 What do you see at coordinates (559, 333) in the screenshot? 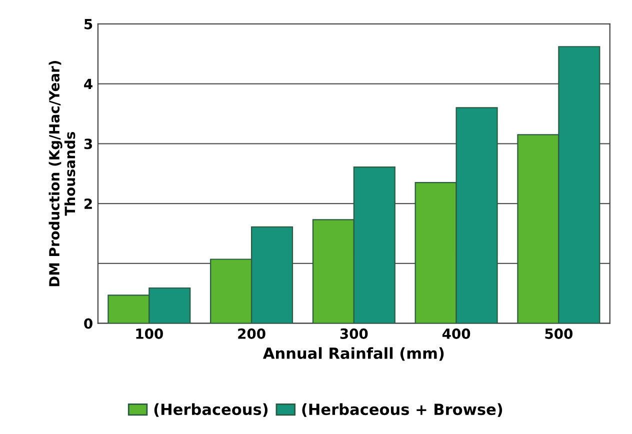
I see `x-tick-label: 500` at bounding box center [559, 333].